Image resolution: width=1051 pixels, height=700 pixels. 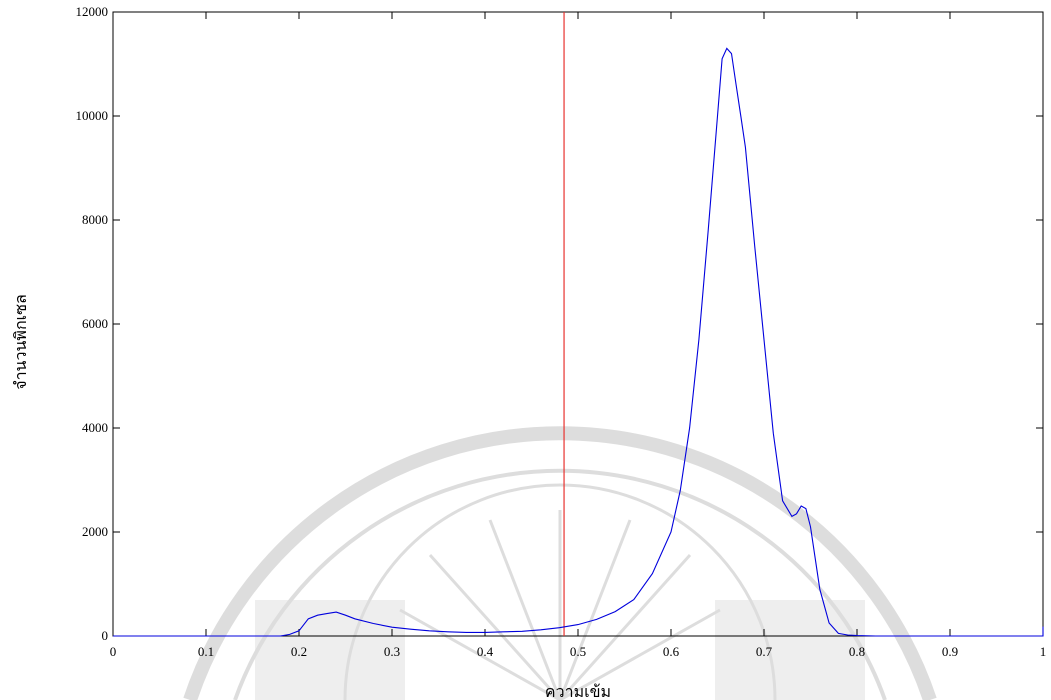 What do you see at coordinates (578, 651) in the screenshot?
I see `x-tick-label: 0.5` at bounding box center [578, 651].